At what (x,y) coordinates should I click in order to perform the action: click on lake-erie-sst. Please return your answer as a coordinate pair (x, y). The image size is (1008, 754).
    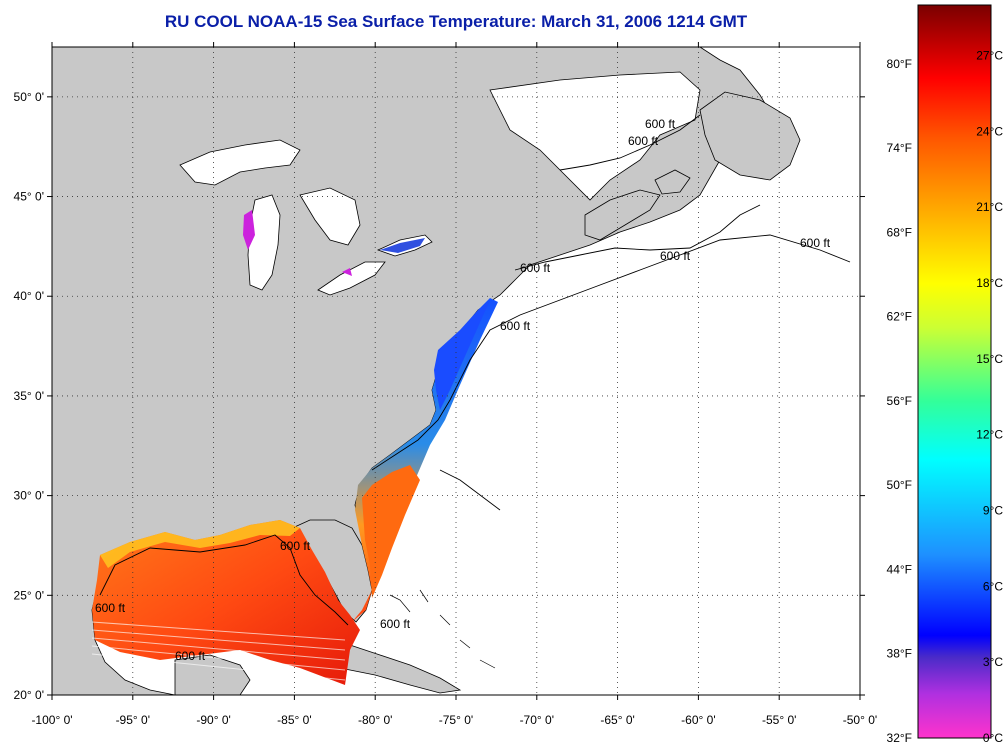
    Looking at the image, I should click on (347, 272).